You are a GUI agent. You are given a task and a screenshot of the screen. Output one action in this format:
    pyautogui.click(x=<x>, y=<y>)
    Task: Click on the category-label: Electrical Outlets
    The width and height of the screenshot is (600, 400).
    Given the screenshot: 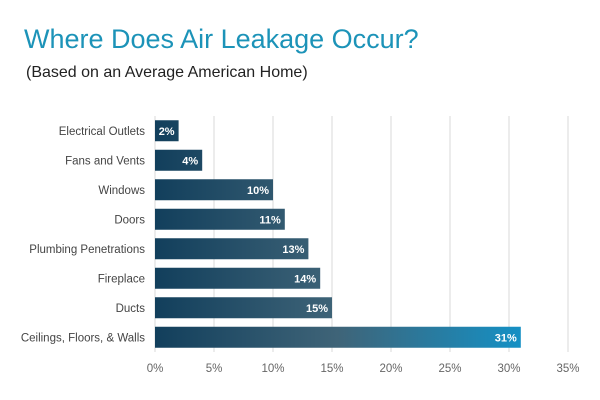 What is the action you would take?
    pyautogui.click(x=102, y=132)
    